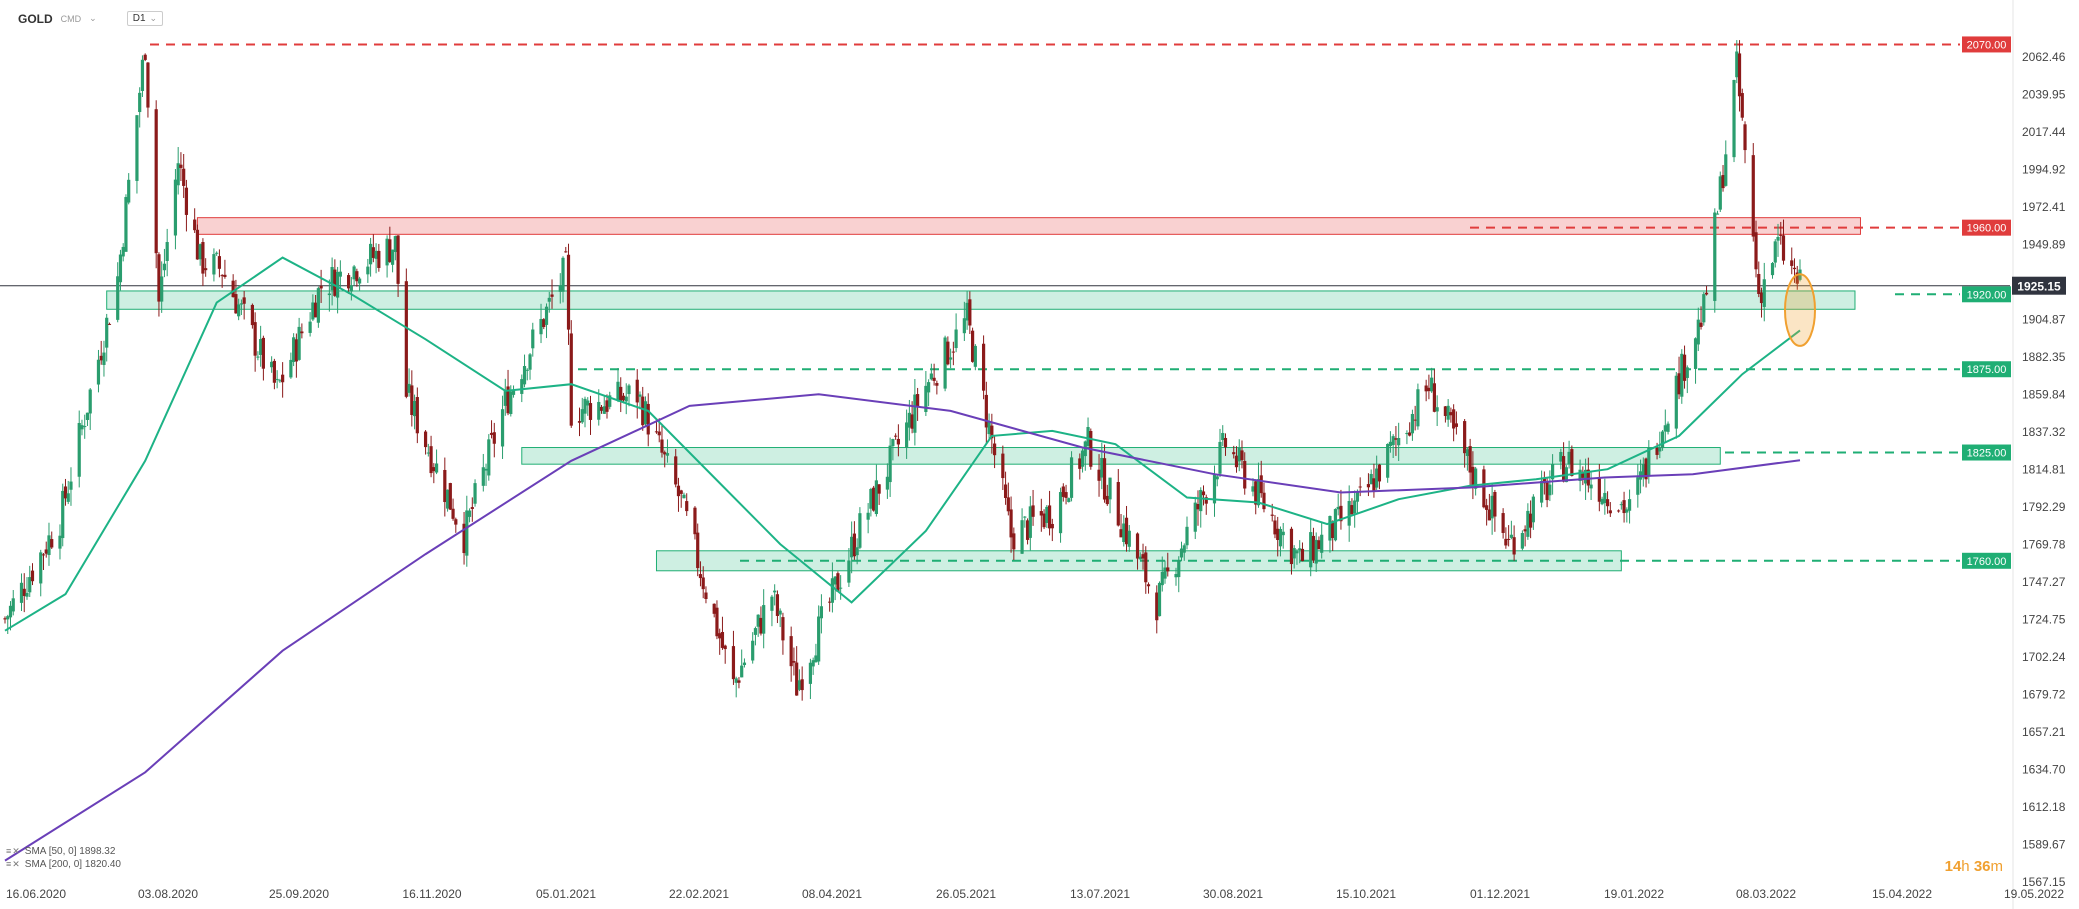 The image size is (2079, 909). Describe the element at coordinates (2044, 657) in the screenshot. I see `price-tick-label: 1702.24` at that location.